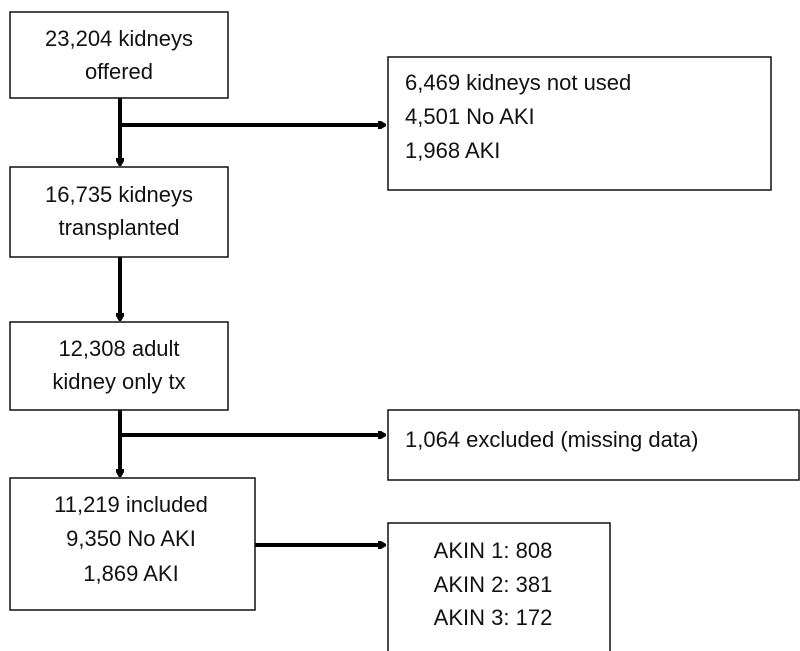  Describe the element at coordinates (131, 538) in the screenshot. I see `box-text: 9,350 No AKI` at that location.